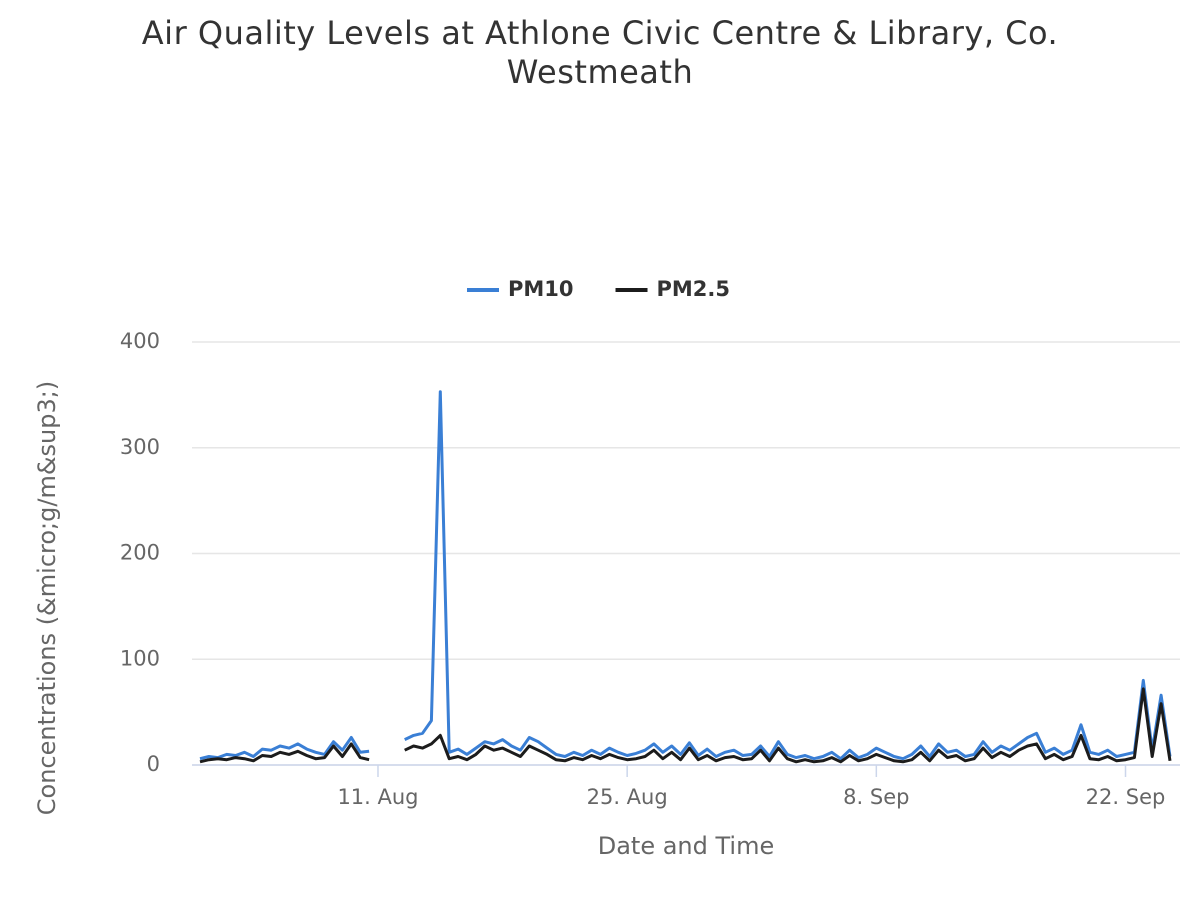 The width and height of the screenshot is (1200, 900). Describe the element at coordinates (140, 447) in the screenshot. I see `y-tick-label: 300` at that location.